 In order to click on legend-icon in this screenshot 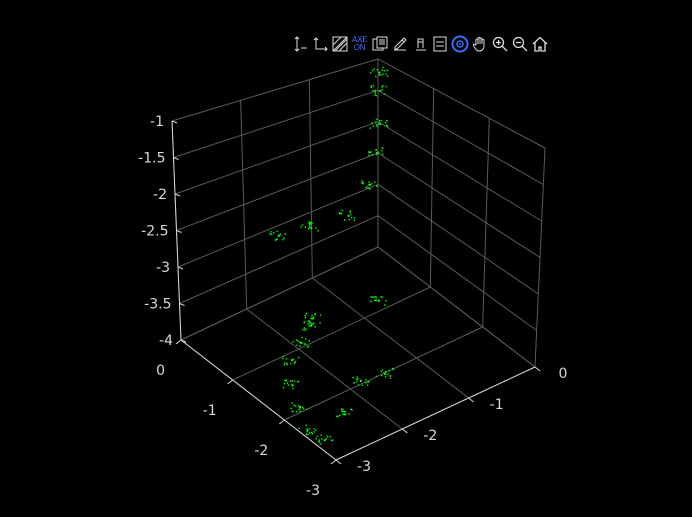, I will do `click(439, 44)`.